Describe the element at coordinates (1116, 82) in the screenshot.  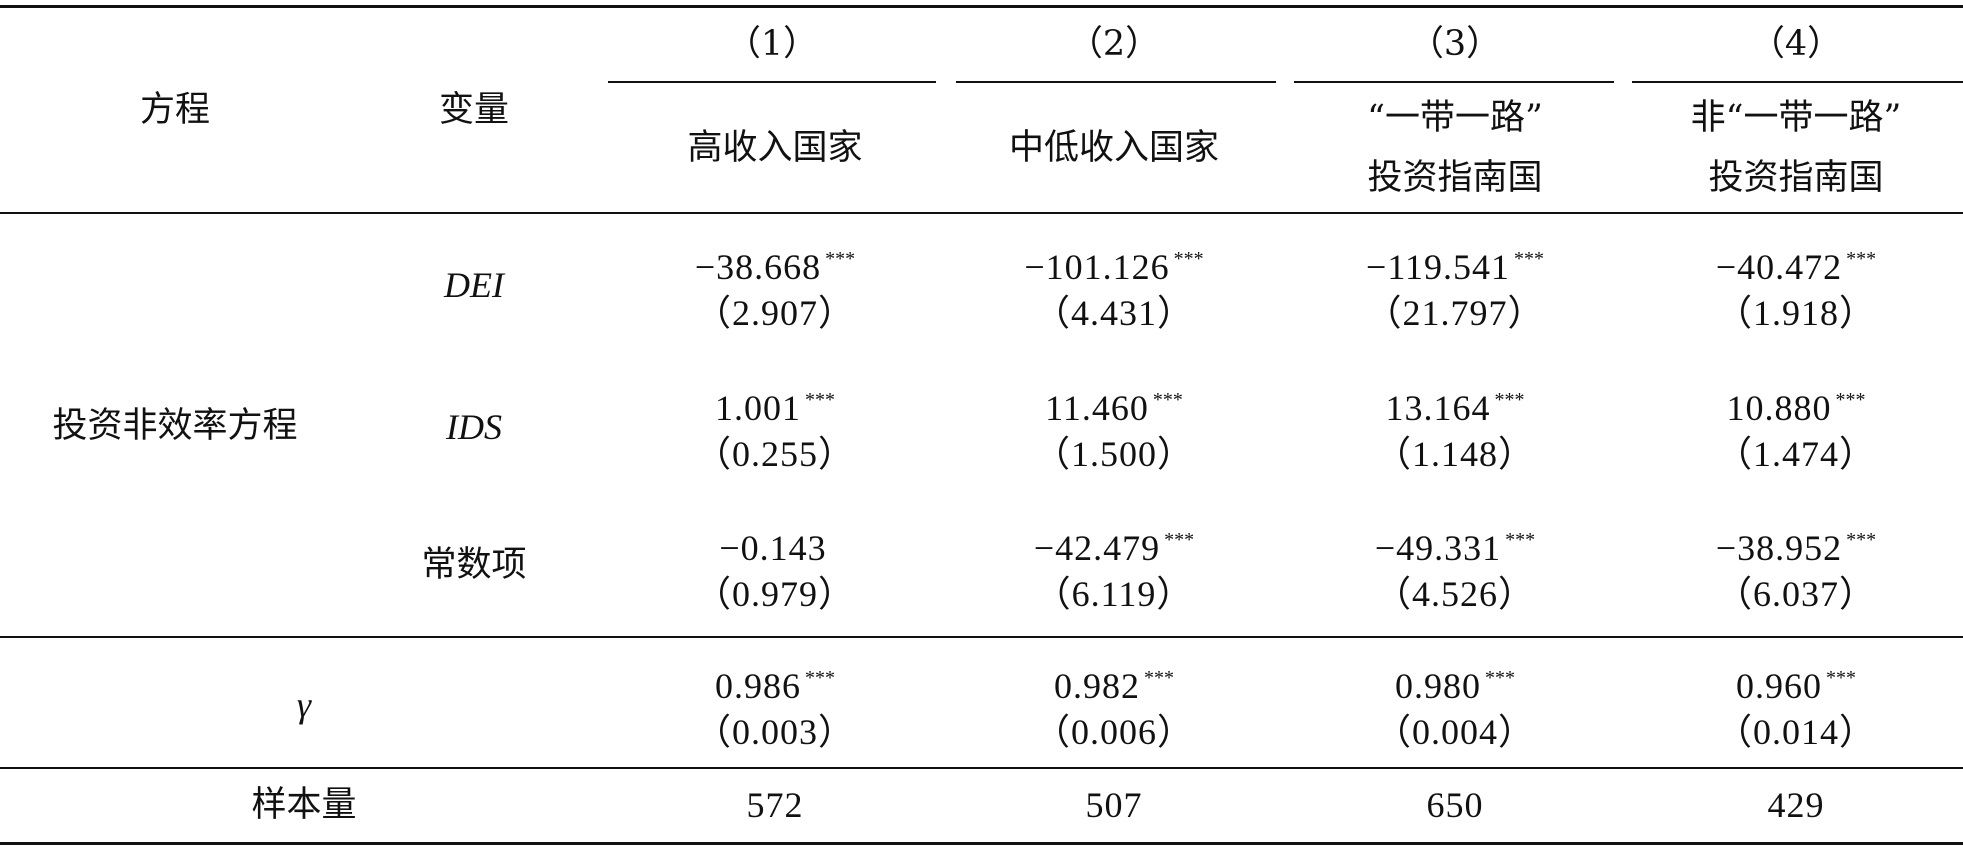
I see `col2-underline` at that location.